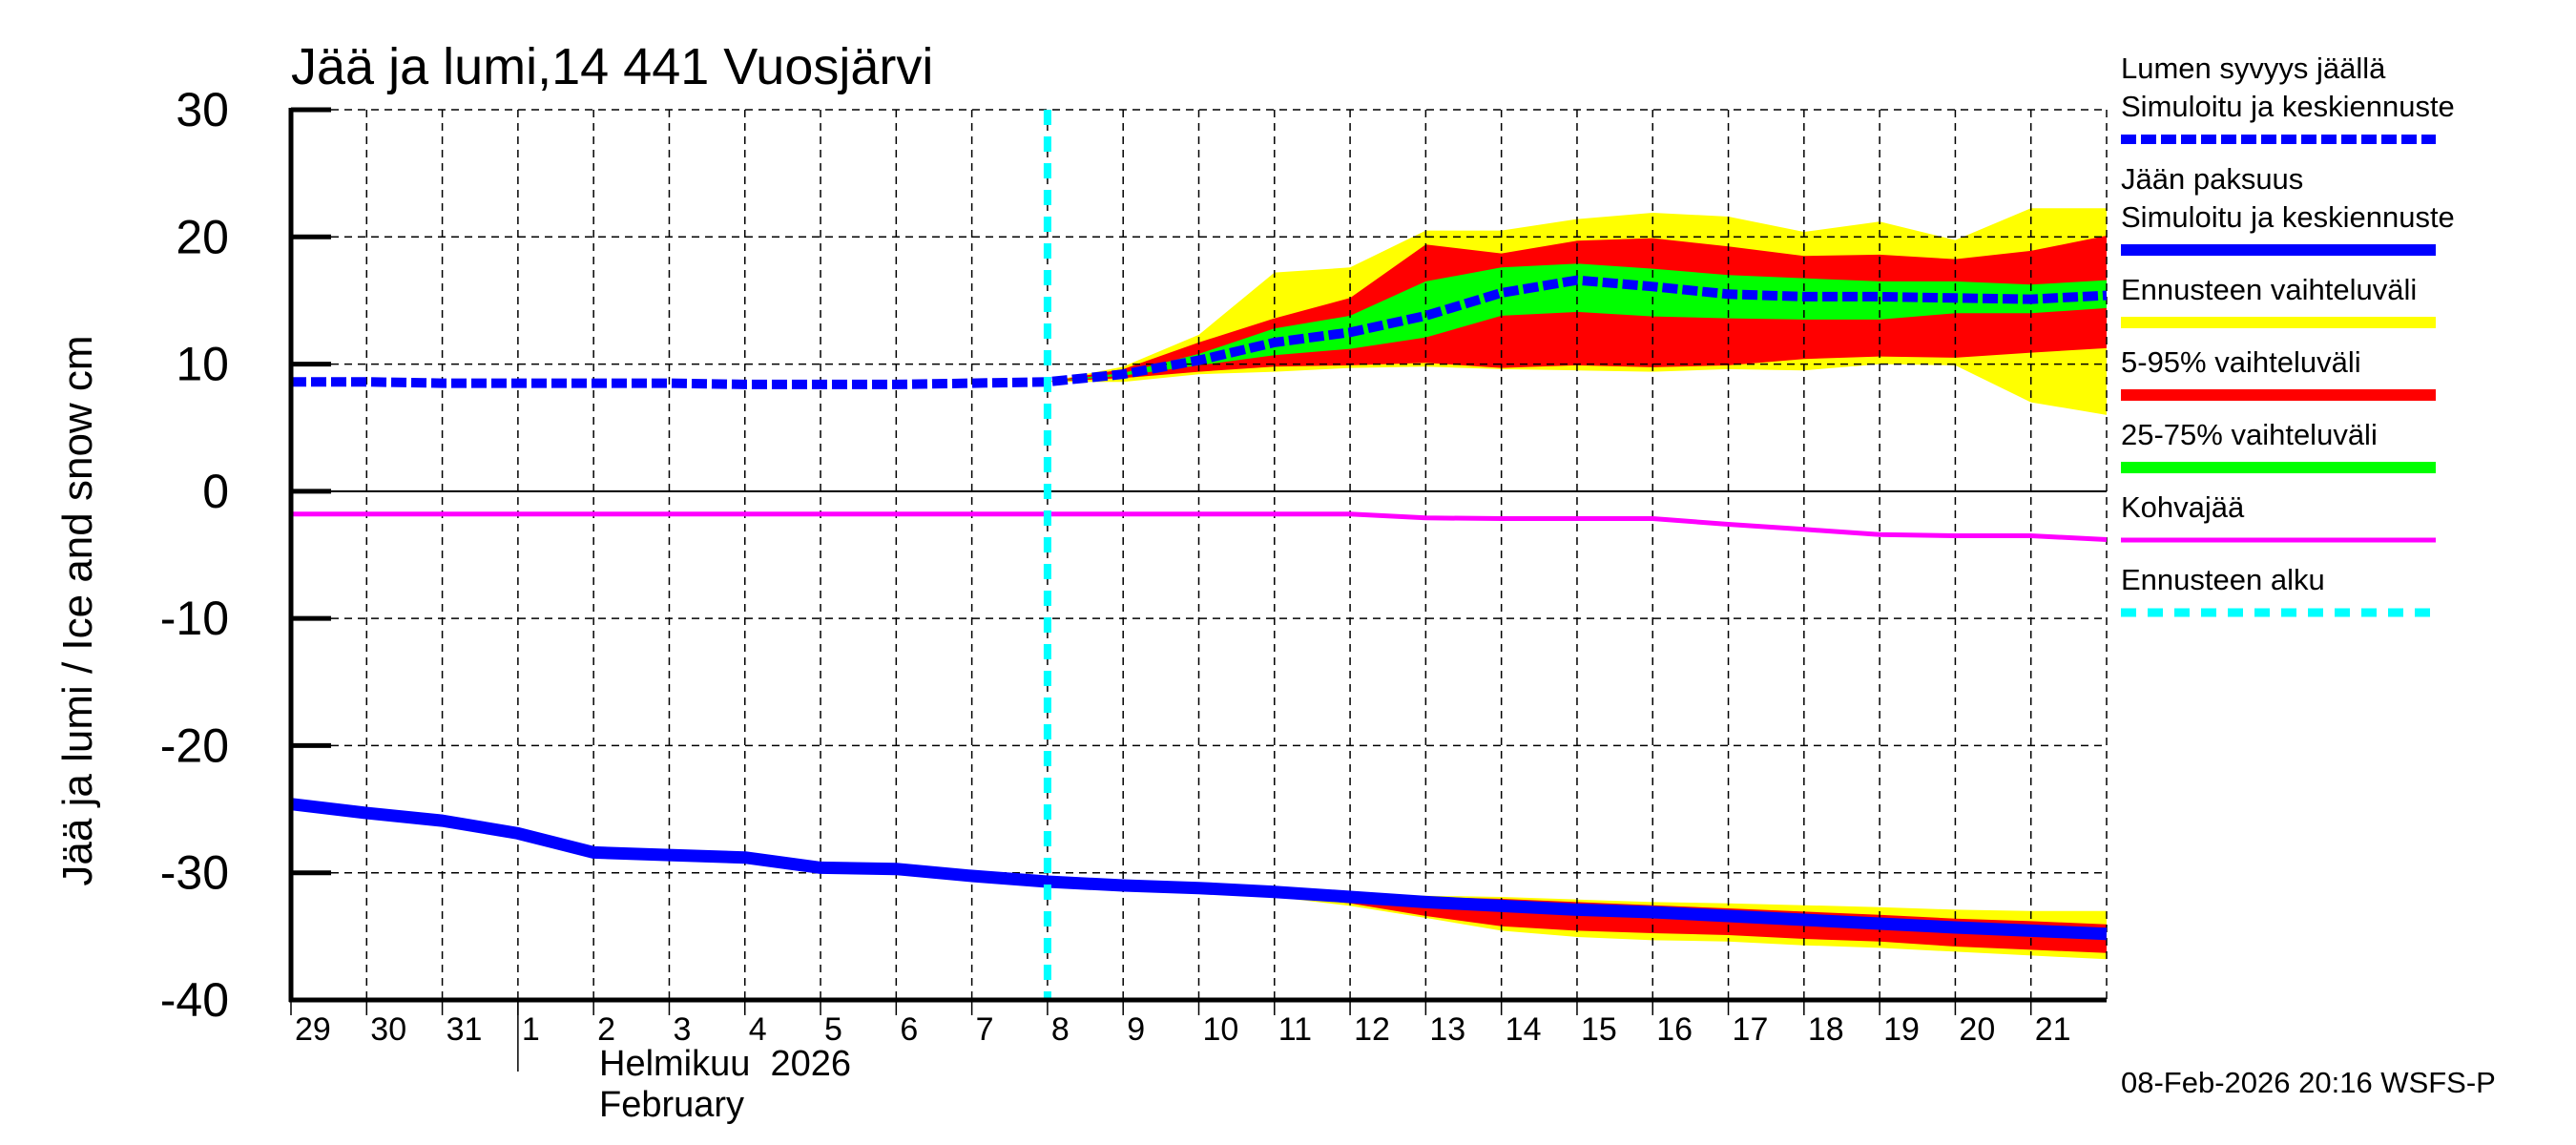  What do you see at coordinates (77, 610) in the screenshot?
I see `y-axis-label: Jää ja lumi / Ice and snow cm` at bounding box center [77, 610].